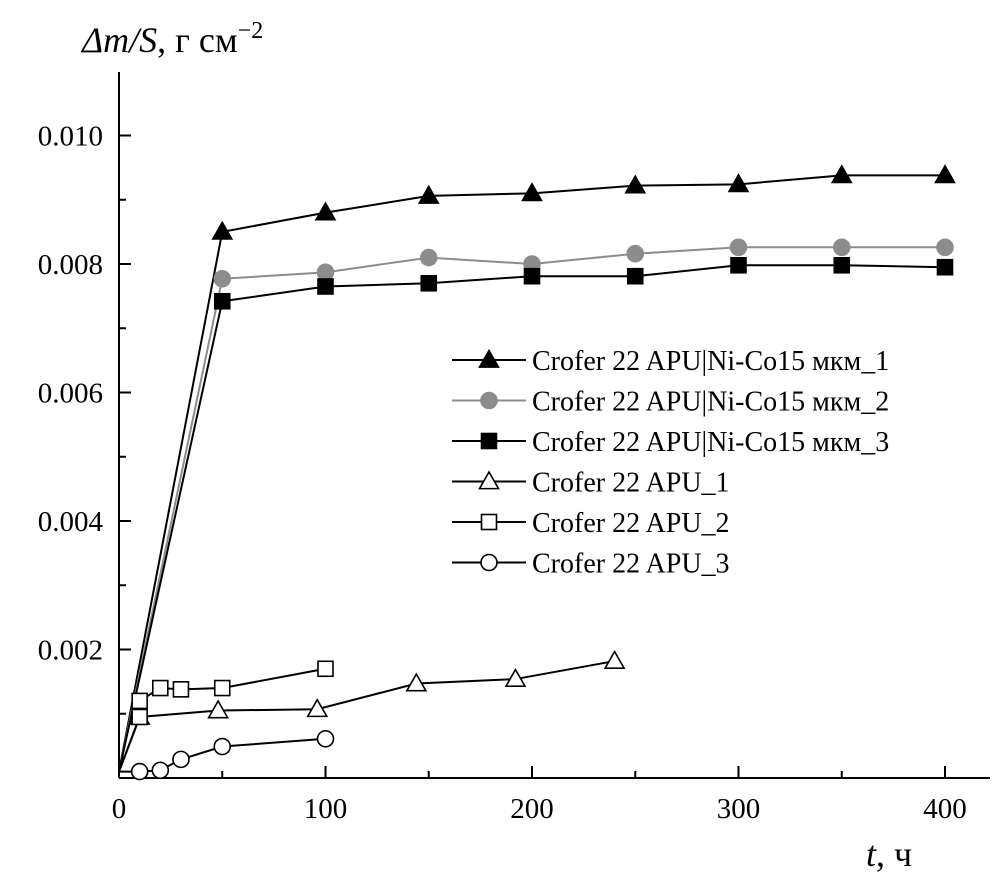 Image resolution: width=1008 pixels, height=882 pixels. I want to click on x-tick-label: 0, so click(119, 809).